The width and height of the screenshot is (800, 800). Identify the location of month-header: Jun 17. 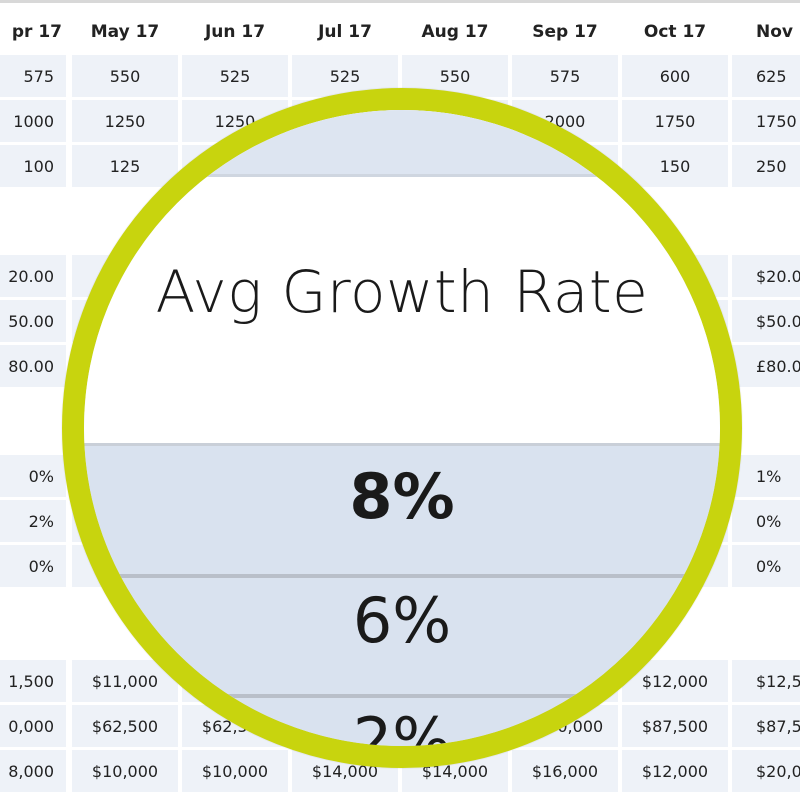
(235, 32).